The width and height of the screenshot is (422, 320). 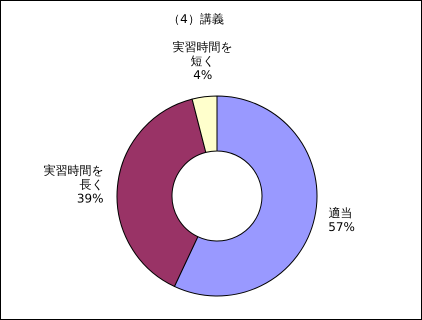 I want to click on slice-label: 適当, so click(x=340, y=213).